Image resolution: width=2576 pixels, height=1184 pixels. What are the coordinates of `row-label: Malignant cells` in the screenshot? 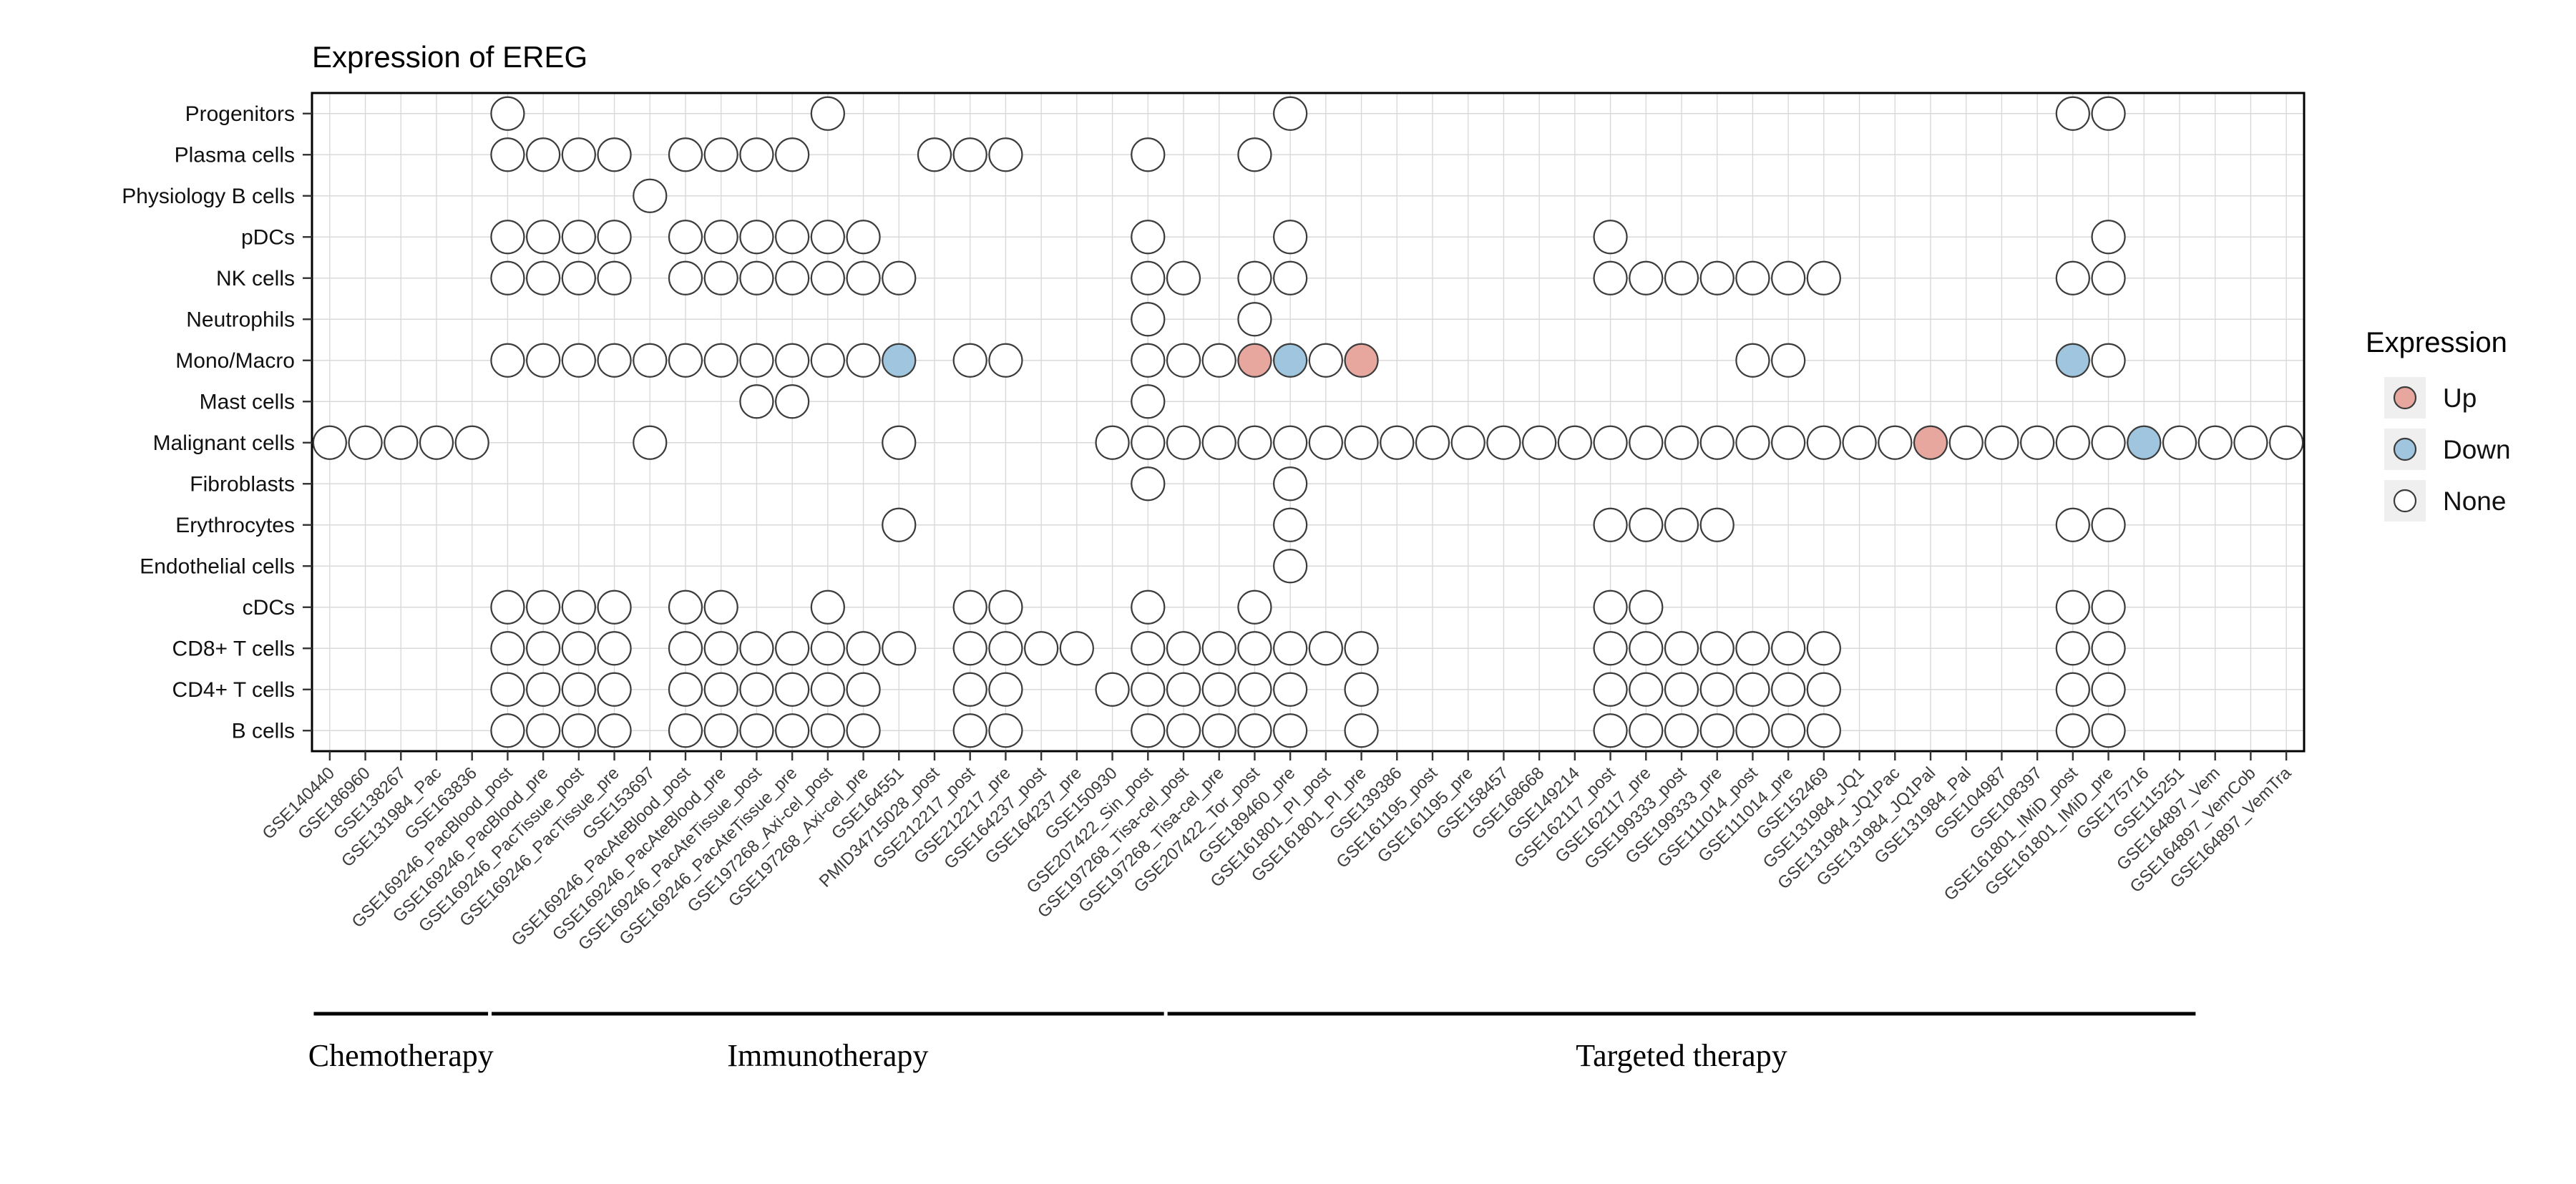 It's located at (224, 443).